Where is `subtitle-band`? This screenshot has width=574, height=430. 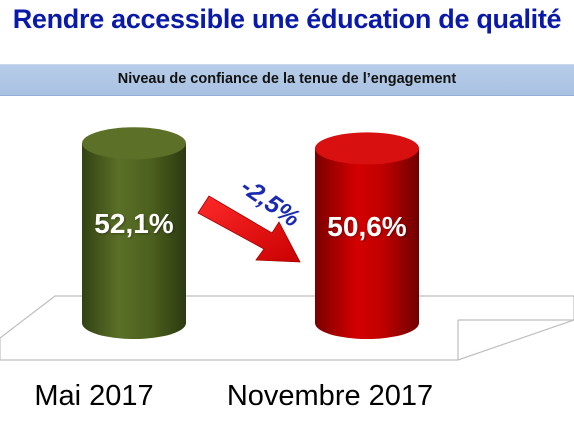
subtitle-band is located at coordinates (287, 80).